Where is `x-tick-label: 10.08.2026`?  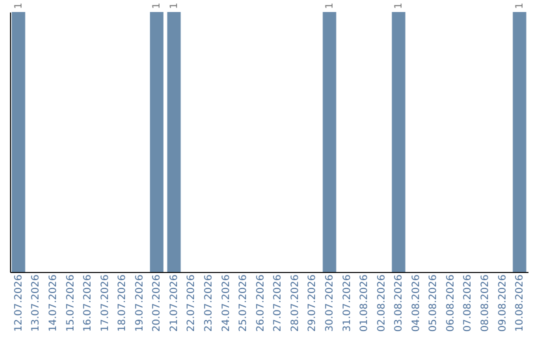
x-tick-label: 10.08.2026 is located at coordinates (520, 303).